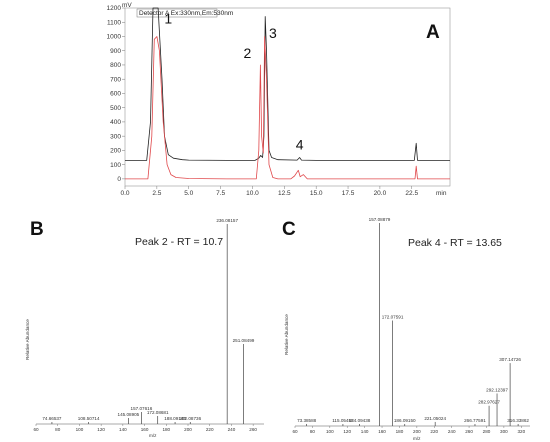 The height and width of the screenshot is (442, 550). I want to click on x-tick-label: 15.0, so click(316, 193).